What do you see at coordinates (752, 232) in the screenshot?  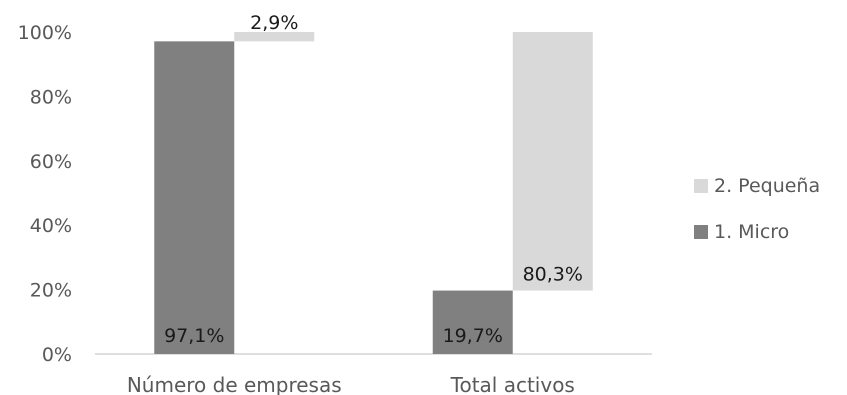 I see `legend-label-micro: 1. Micro` at bounding box center [752, 232].